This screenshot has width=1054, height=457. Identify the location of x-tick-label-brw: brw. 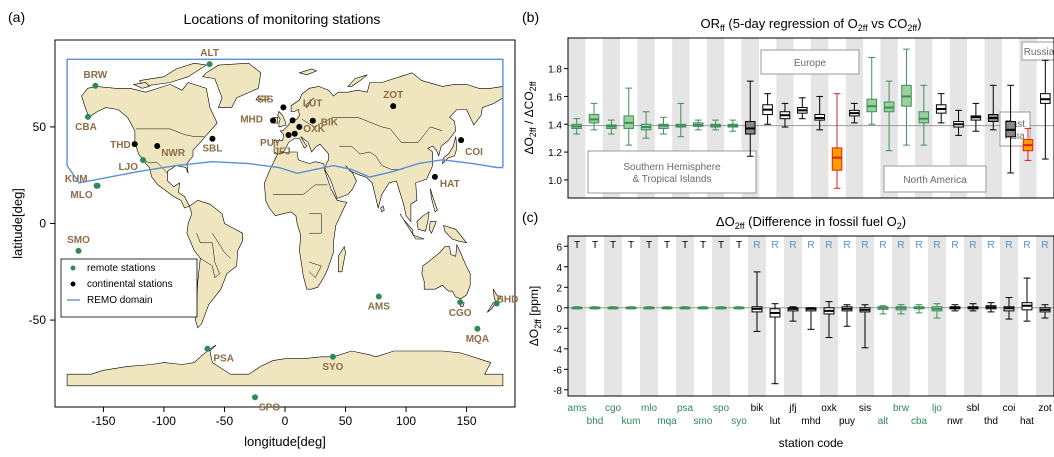
(901, 408).